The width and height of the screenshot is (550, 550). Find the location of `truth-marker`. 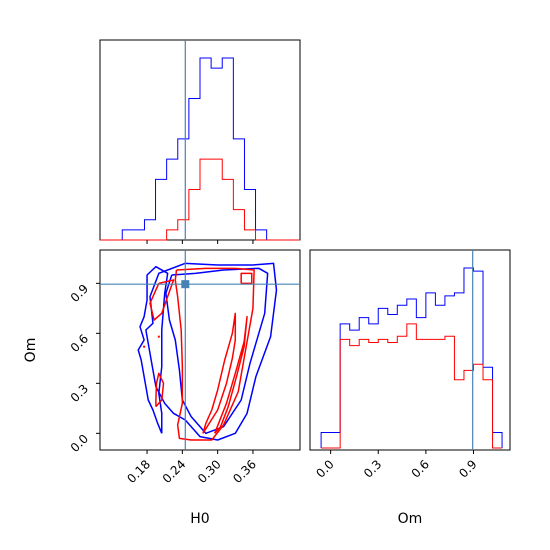

truth-marker is located at coordinates (185, 284).